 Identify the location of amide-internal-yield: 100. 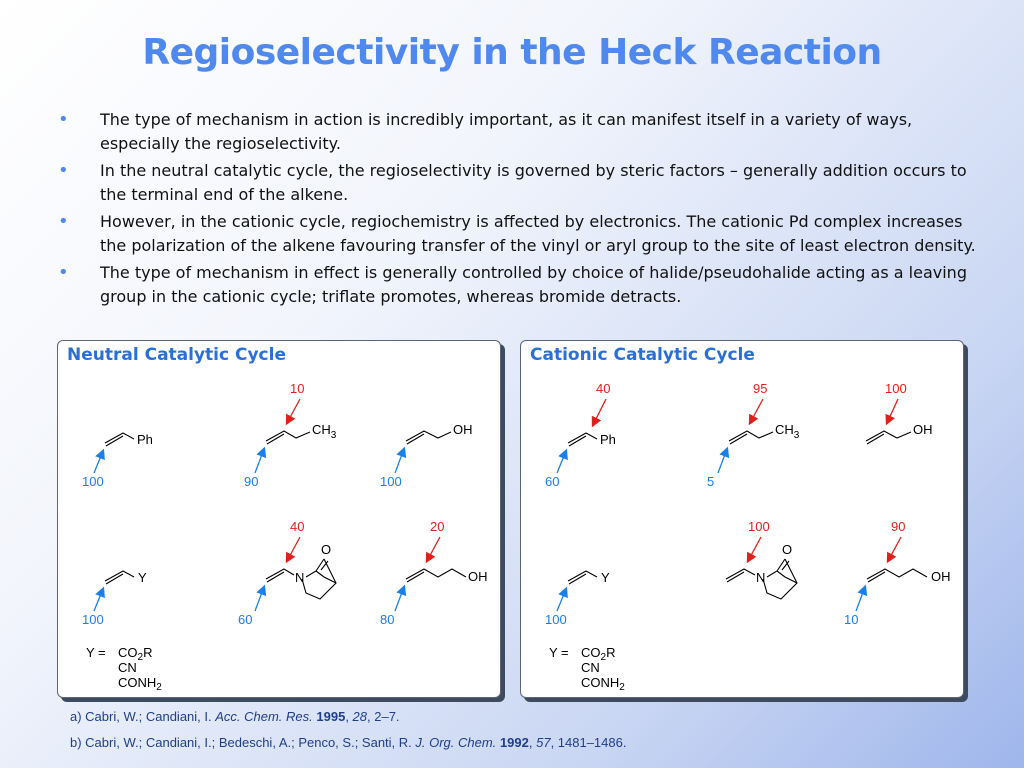
(759, 526).